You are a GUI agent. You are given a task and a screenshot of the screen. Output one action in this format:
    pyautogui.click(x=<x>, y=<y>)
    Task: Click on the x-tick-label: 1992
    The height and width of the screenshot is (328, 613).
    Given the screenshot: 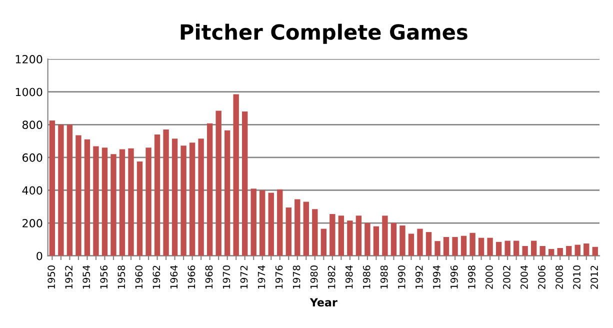 What is the action you would take?
    pyautogui.click(x=419, y=277)
    